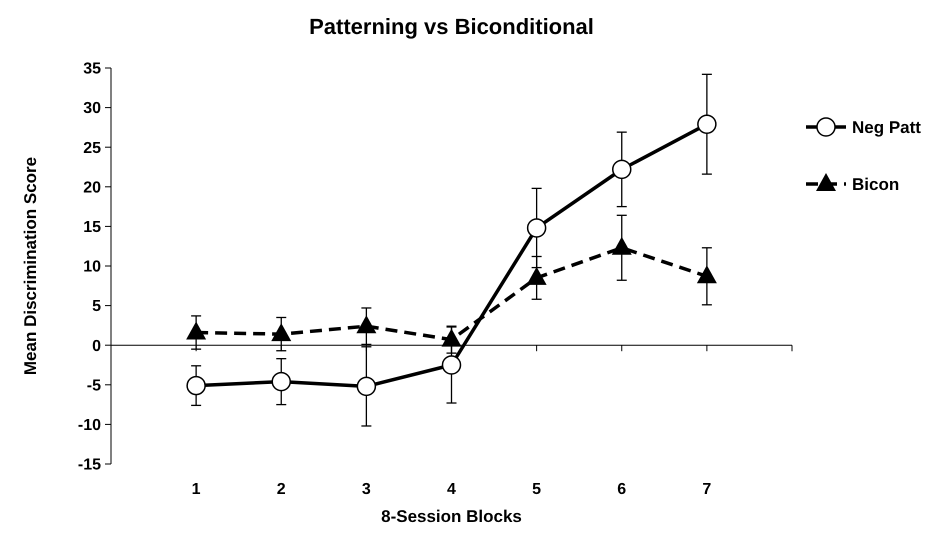 The image size is (937, 538). What do you see at coordinates (876, 184) in the screenshot?
I see `legend-label: Bicon` at bounding box center [876, 184].